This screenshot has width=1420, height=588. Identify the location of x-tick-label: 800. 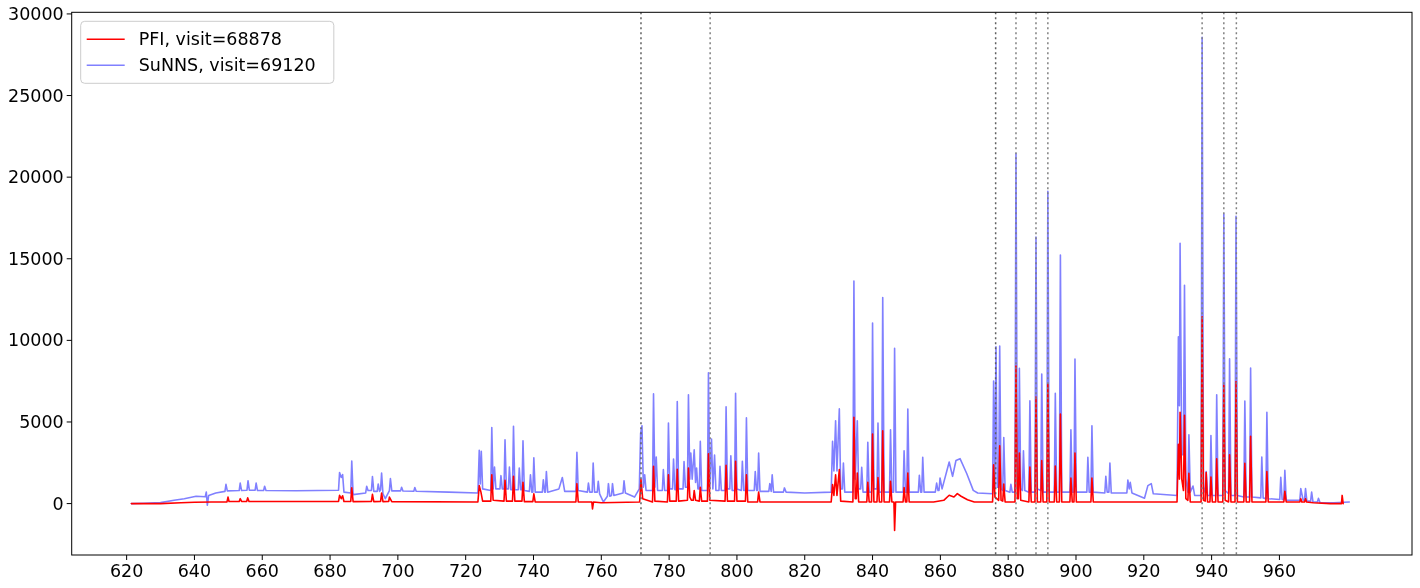
(737, 571).